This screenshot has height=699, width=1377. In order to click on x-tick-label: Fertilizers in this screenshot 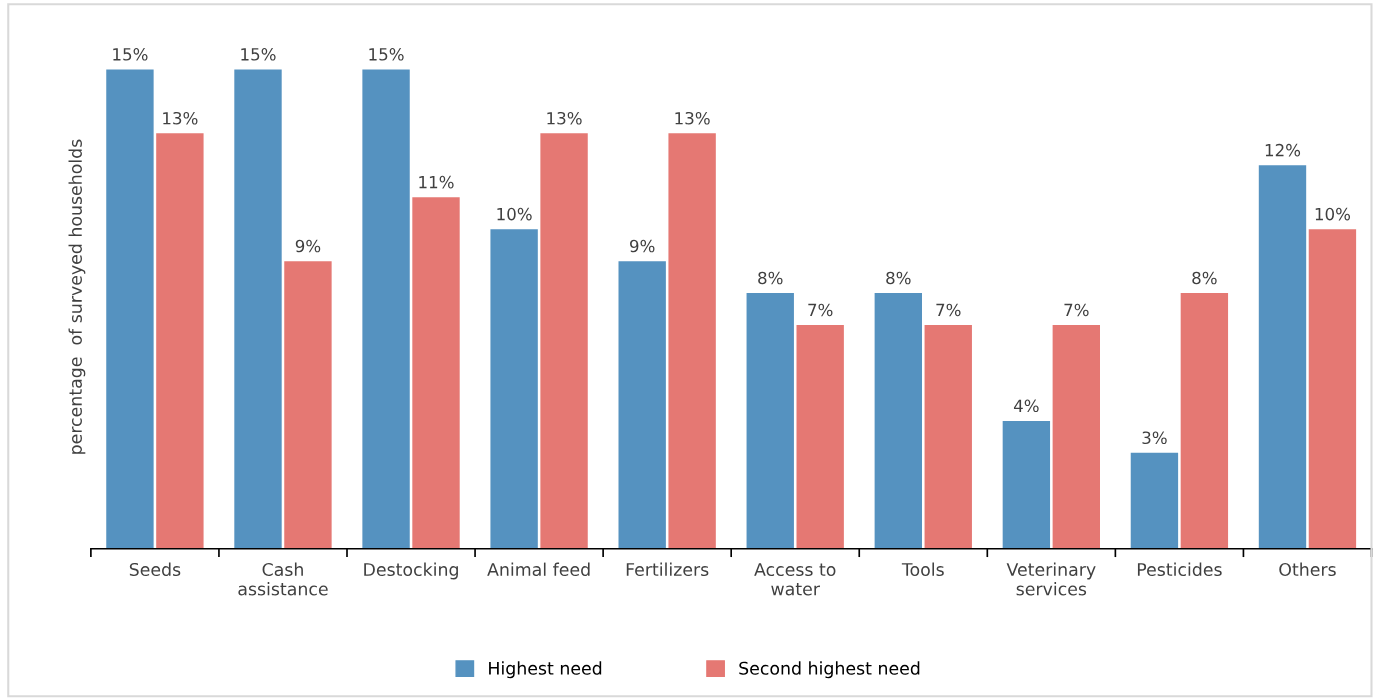, I will do `click(667, 569)`.